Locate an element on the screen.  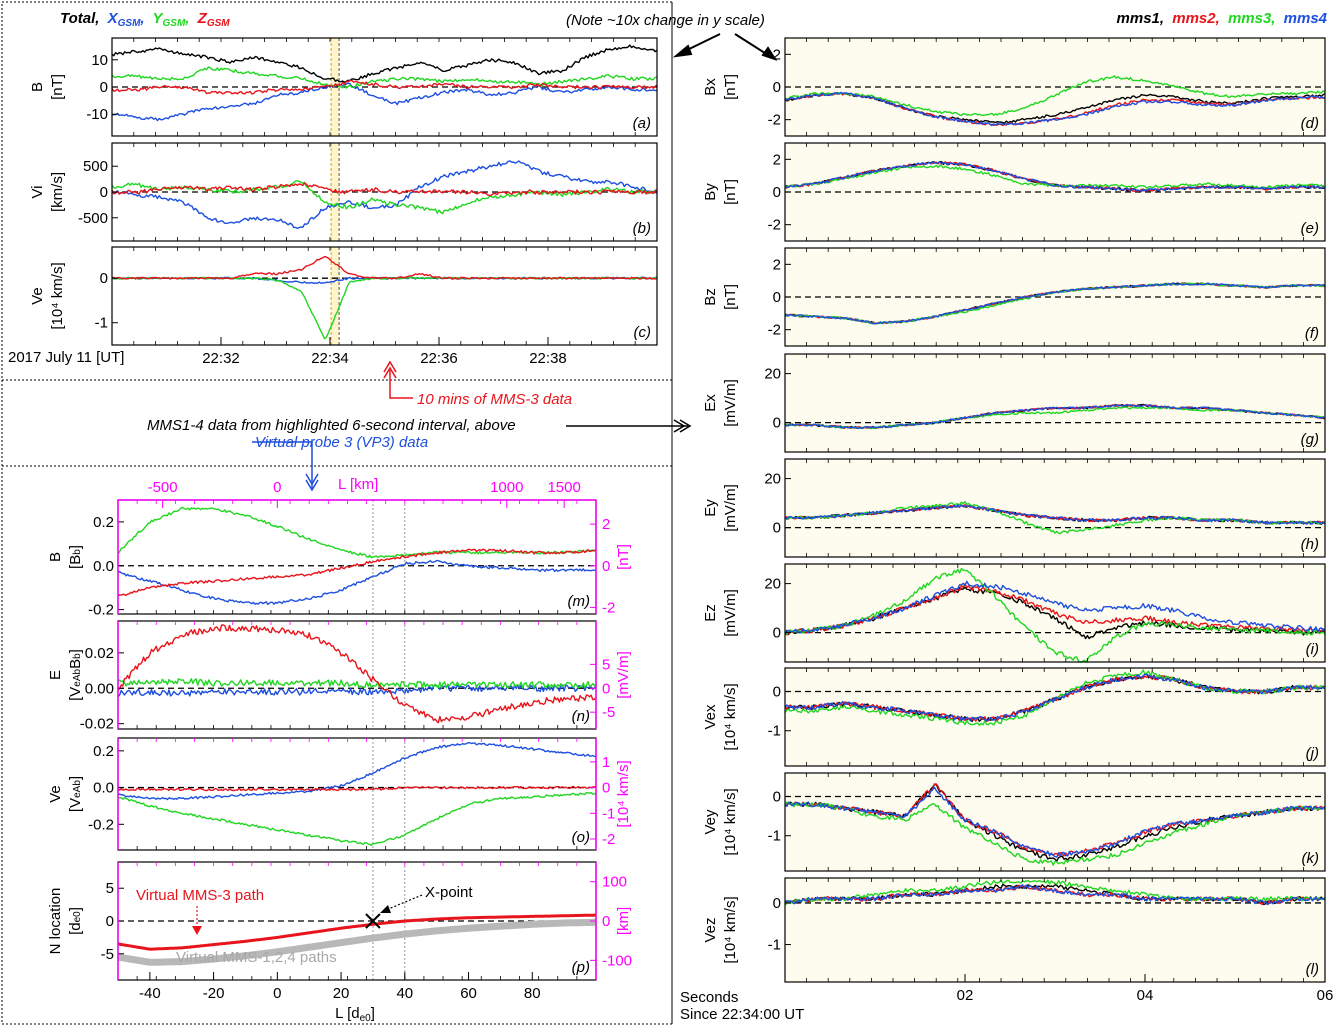
panel-label: (j) is located at coordinates (1312, 753).